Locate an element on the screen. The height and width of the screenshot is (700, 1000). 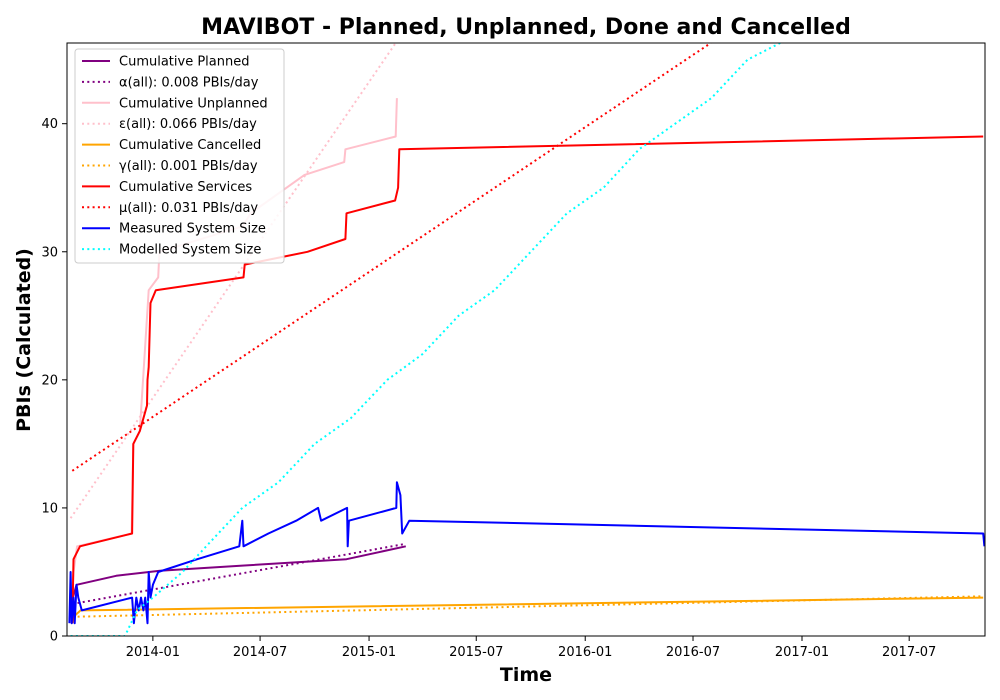
legend-label-7: μ(all): 0.031 PBIs/day is located at coordinates (188, 208).